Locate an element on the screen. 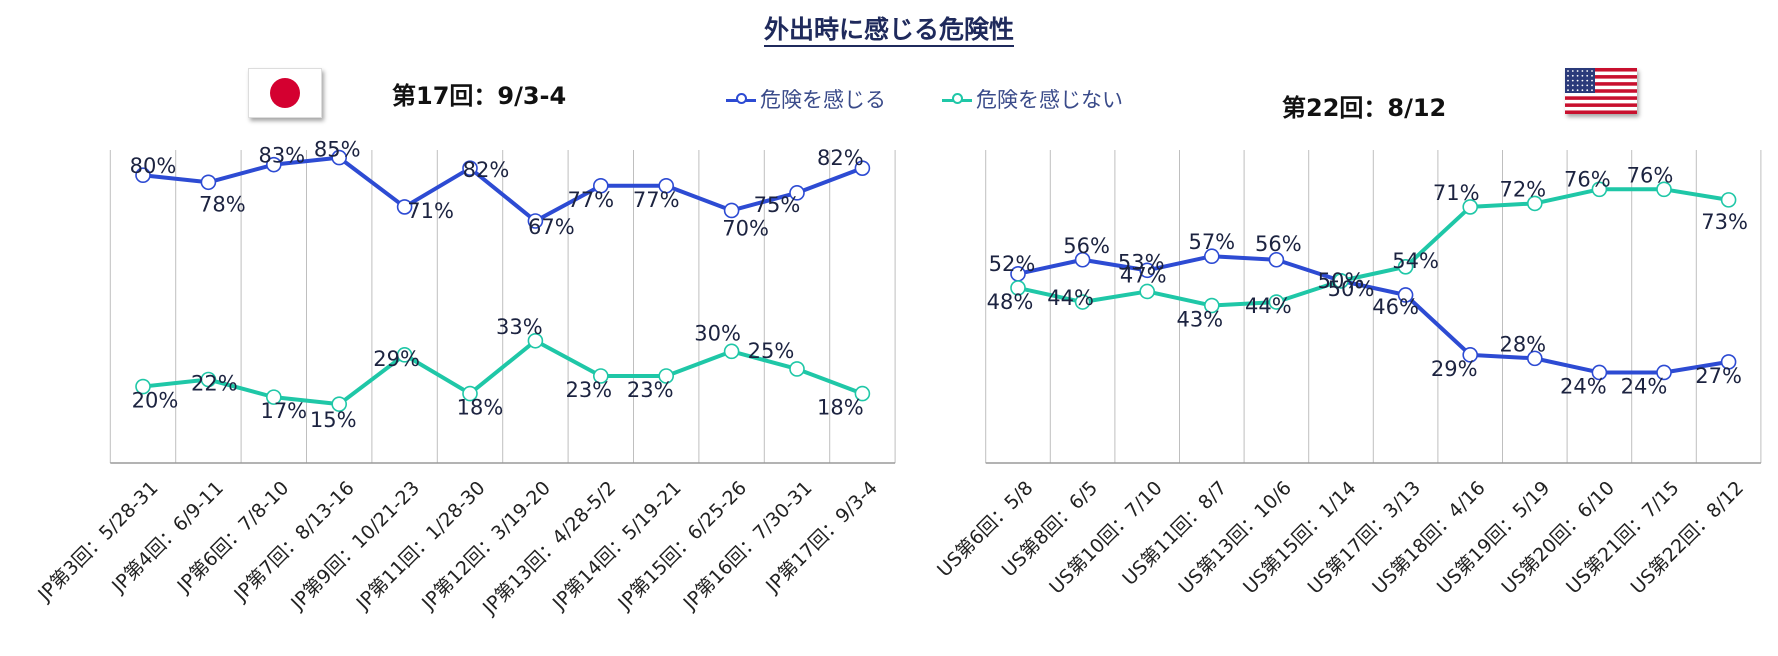  jp-data-label-danger: 70% is located at coordinates (745, 228).